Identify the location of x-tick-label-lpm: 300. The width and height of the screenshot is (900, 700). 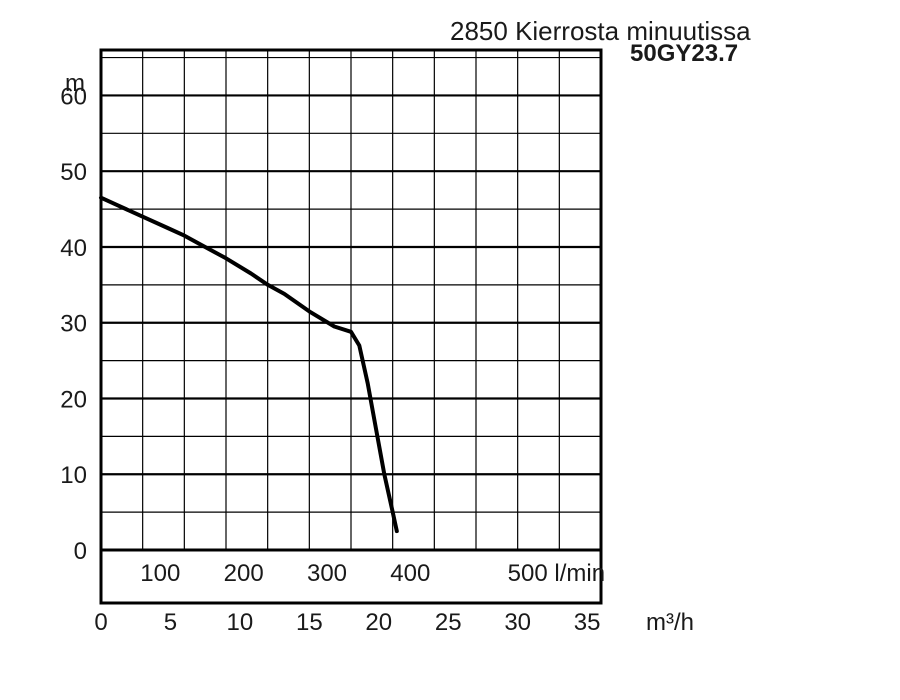
(327, 573).